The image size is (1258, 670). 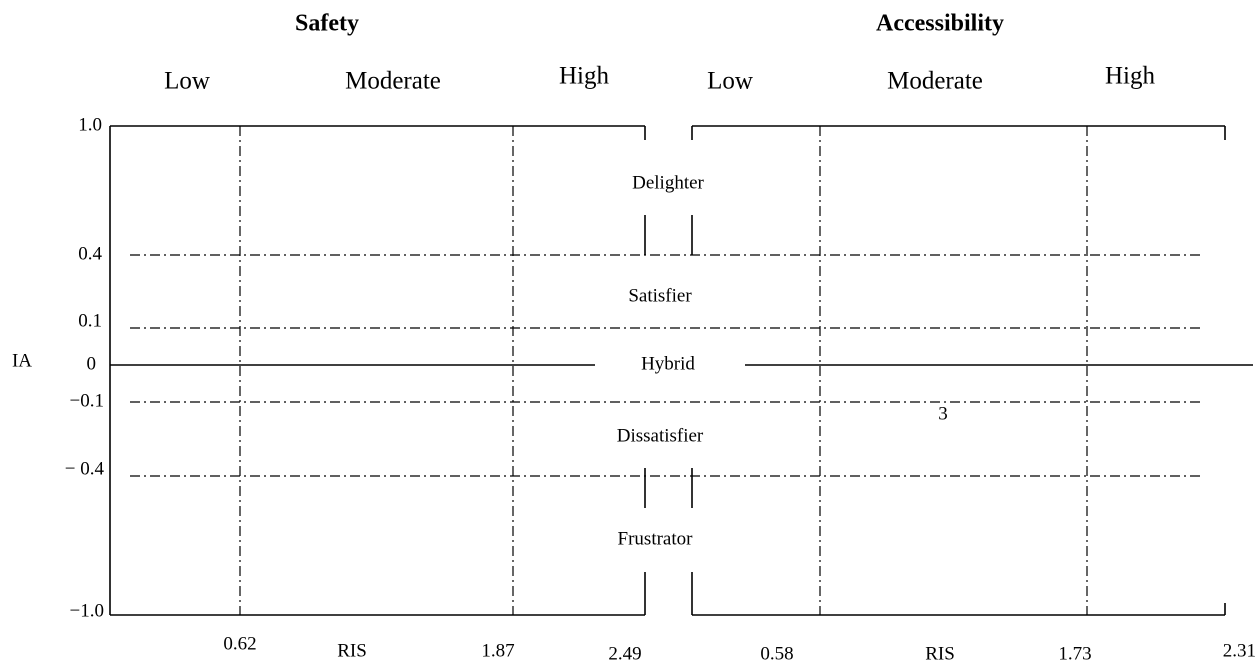 I want to click on y-tick-label: 0, so click(x=92, y=363).